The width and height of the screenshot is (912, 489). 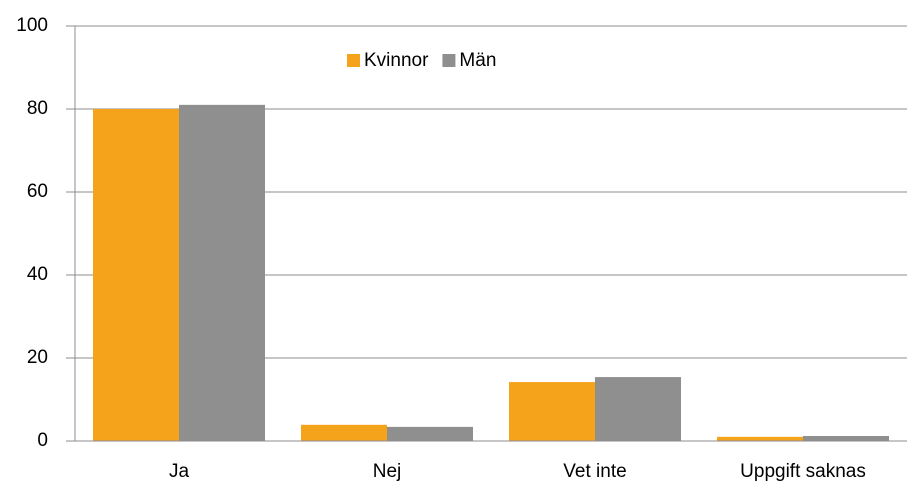 I want to click on y-tick-label: 100, so click(x=32, y=25).